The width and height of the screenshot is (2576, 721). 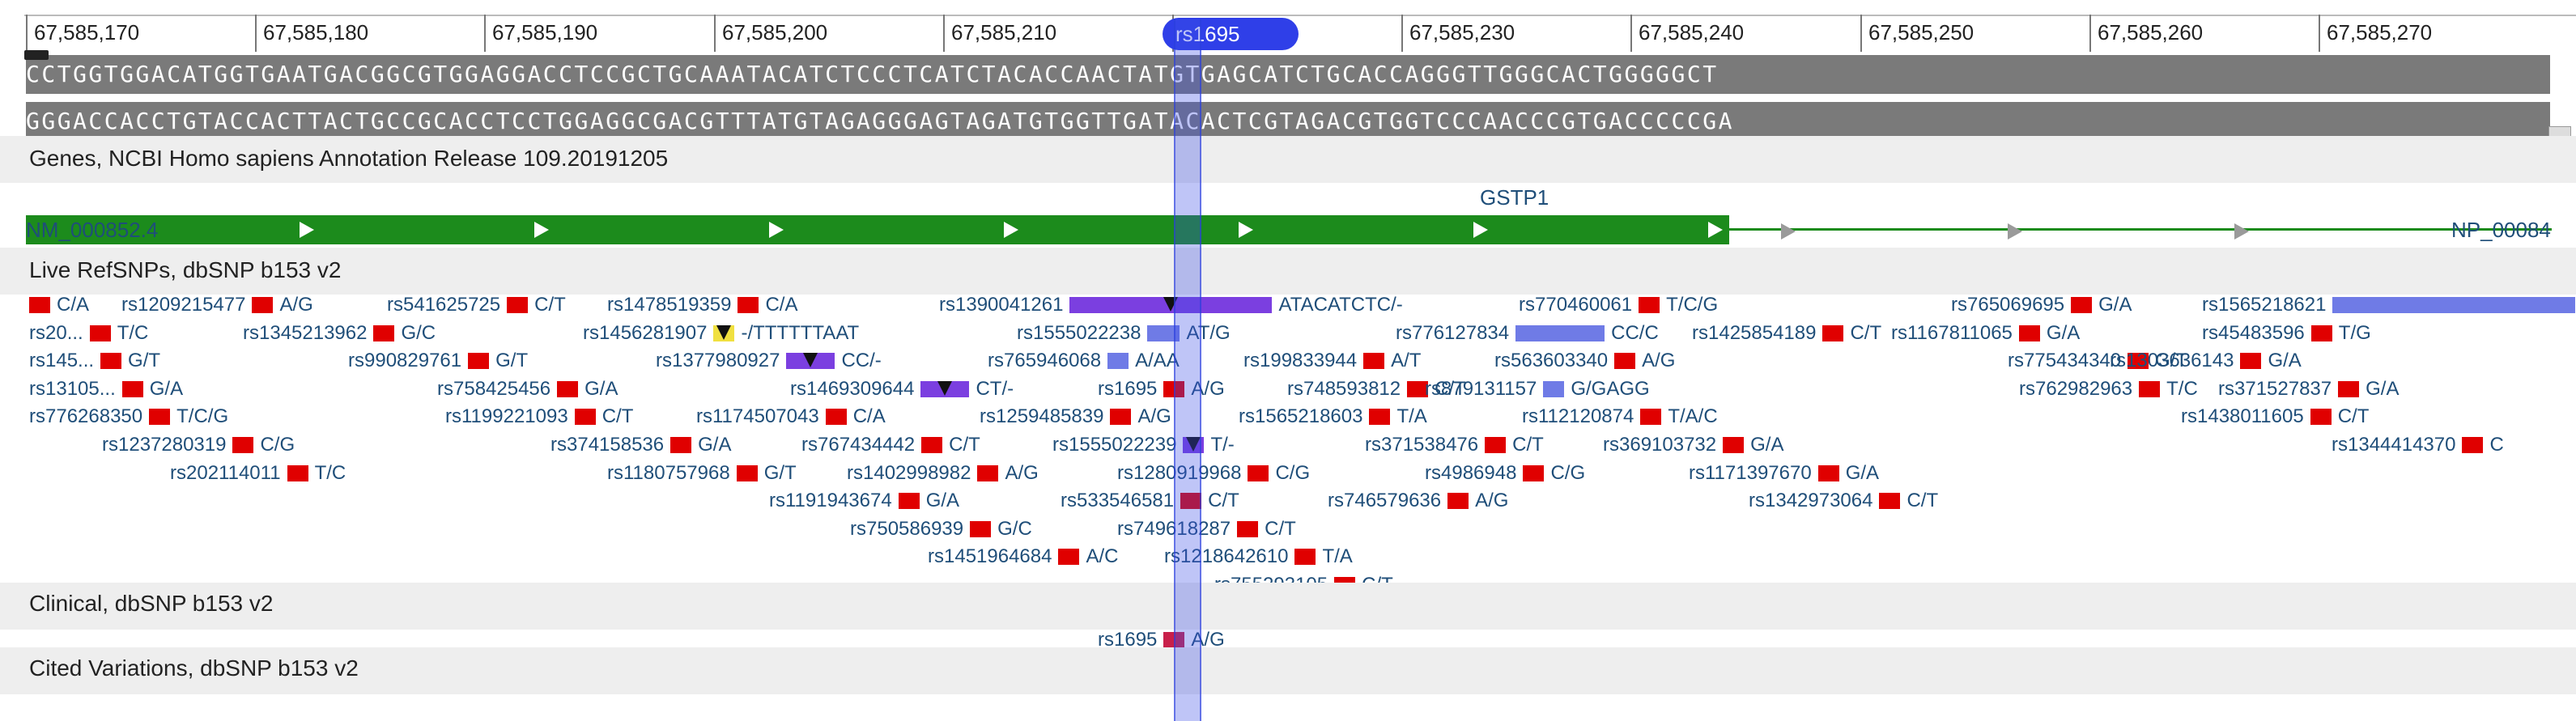 What do you see at coordinates (1578, 416) in the screenshot?
I see `variant-id: rs112120874` at bounding box center [1578, 416].